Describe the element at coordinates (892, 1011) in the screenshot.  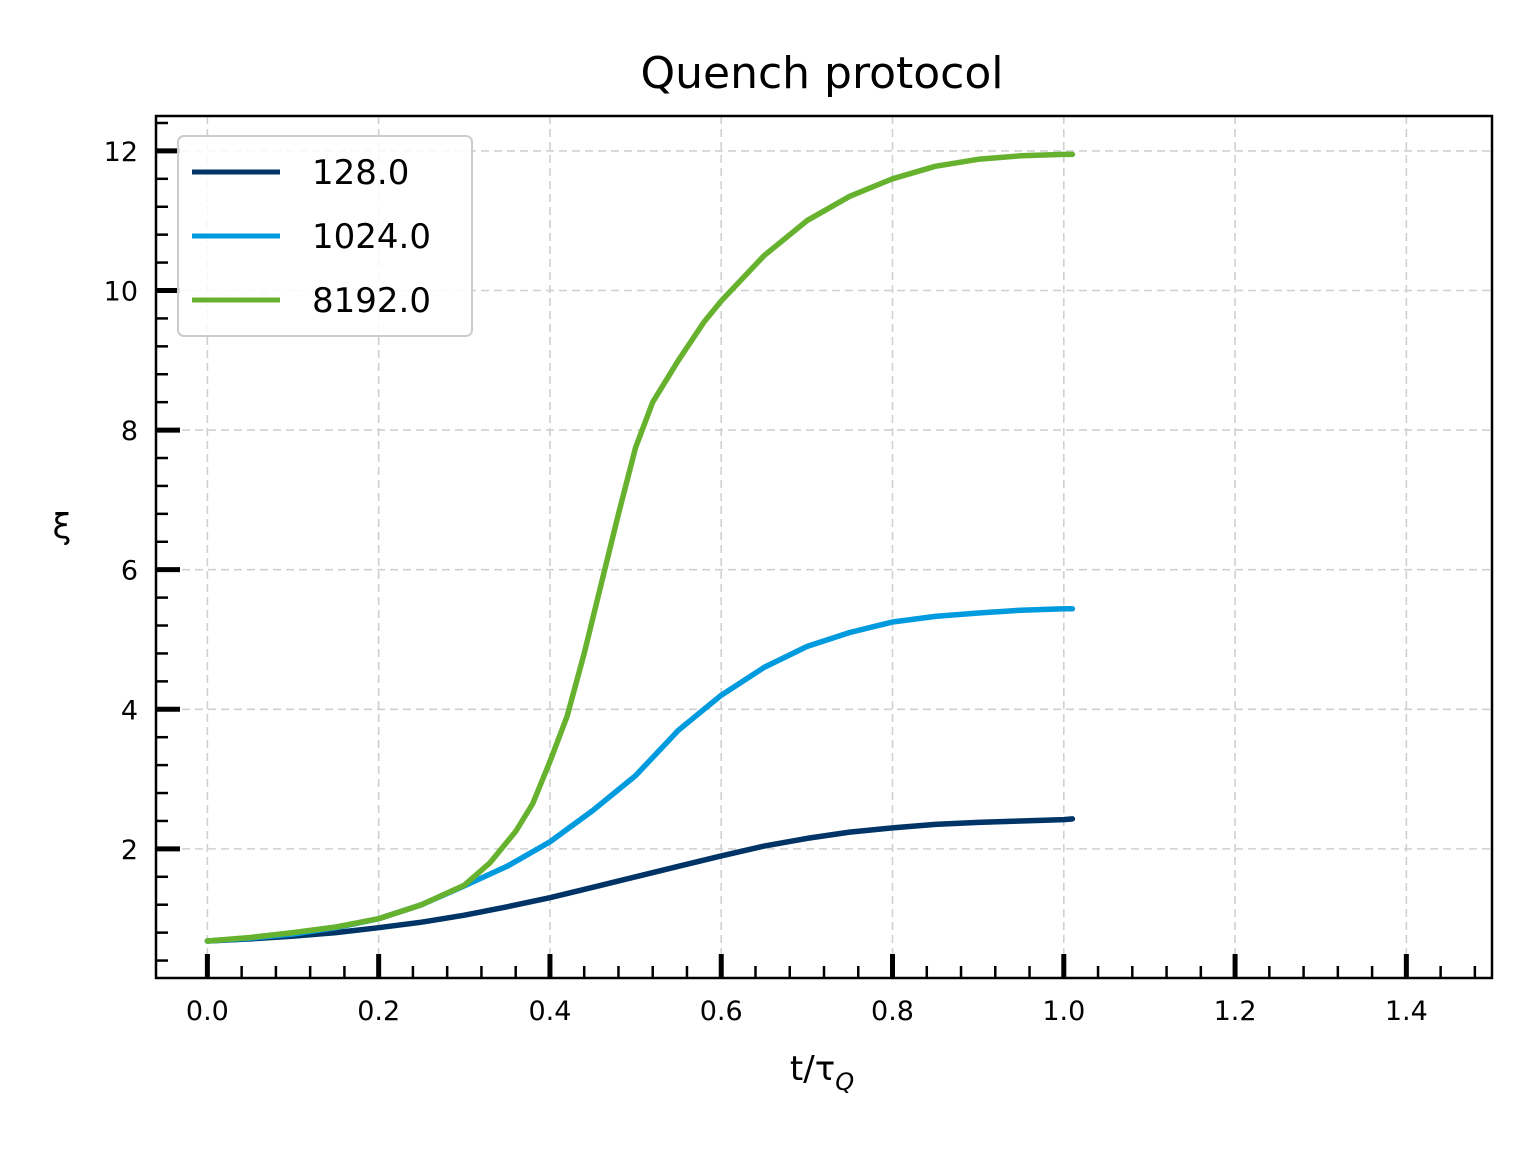
I see `x-tick-label: 0.8` at that location.